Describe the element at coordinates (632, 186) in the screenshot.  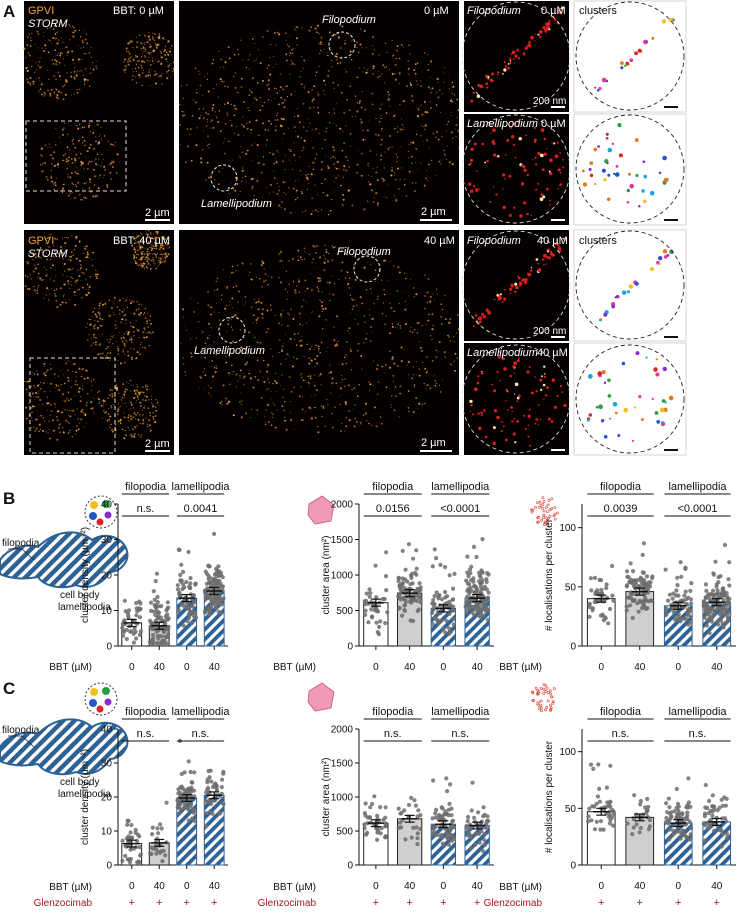
I see `cluster-dot` at that location.